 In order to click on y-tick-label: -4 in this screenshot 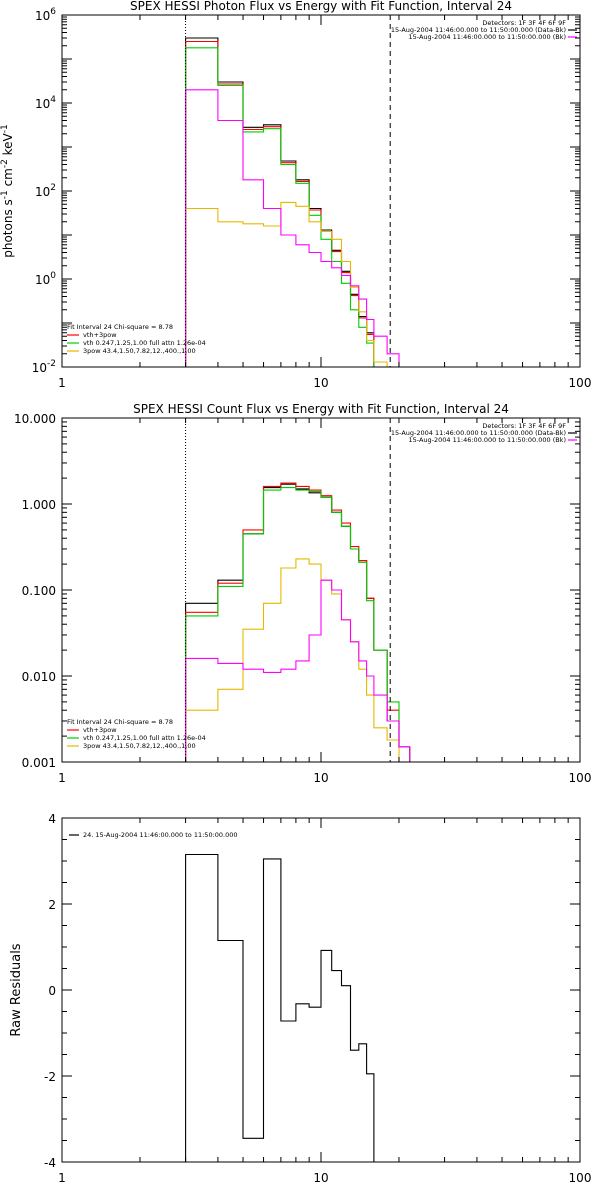, I will do `click(50, 1163)`.